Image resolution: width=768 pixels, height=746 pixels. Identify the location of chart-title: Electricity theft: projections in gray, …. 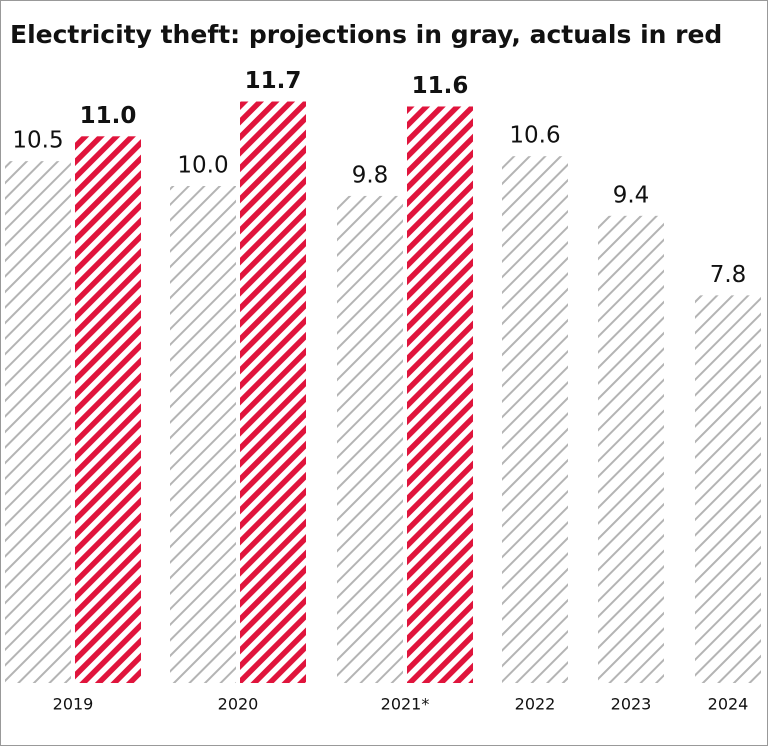
(366, 34).